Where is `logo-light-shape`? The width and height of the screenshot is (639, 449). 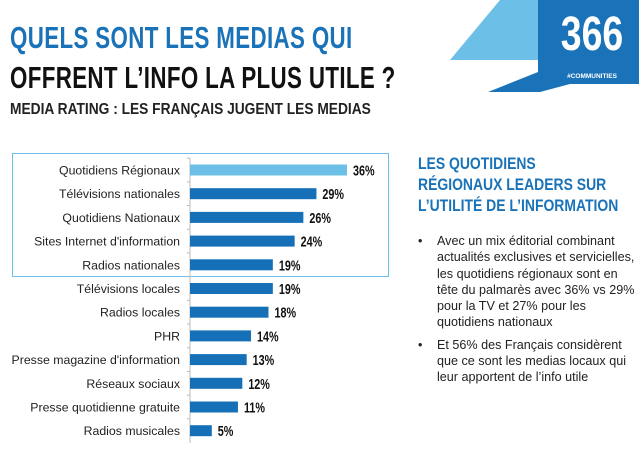 logo-light-shape is located at coordinates (495, 30).